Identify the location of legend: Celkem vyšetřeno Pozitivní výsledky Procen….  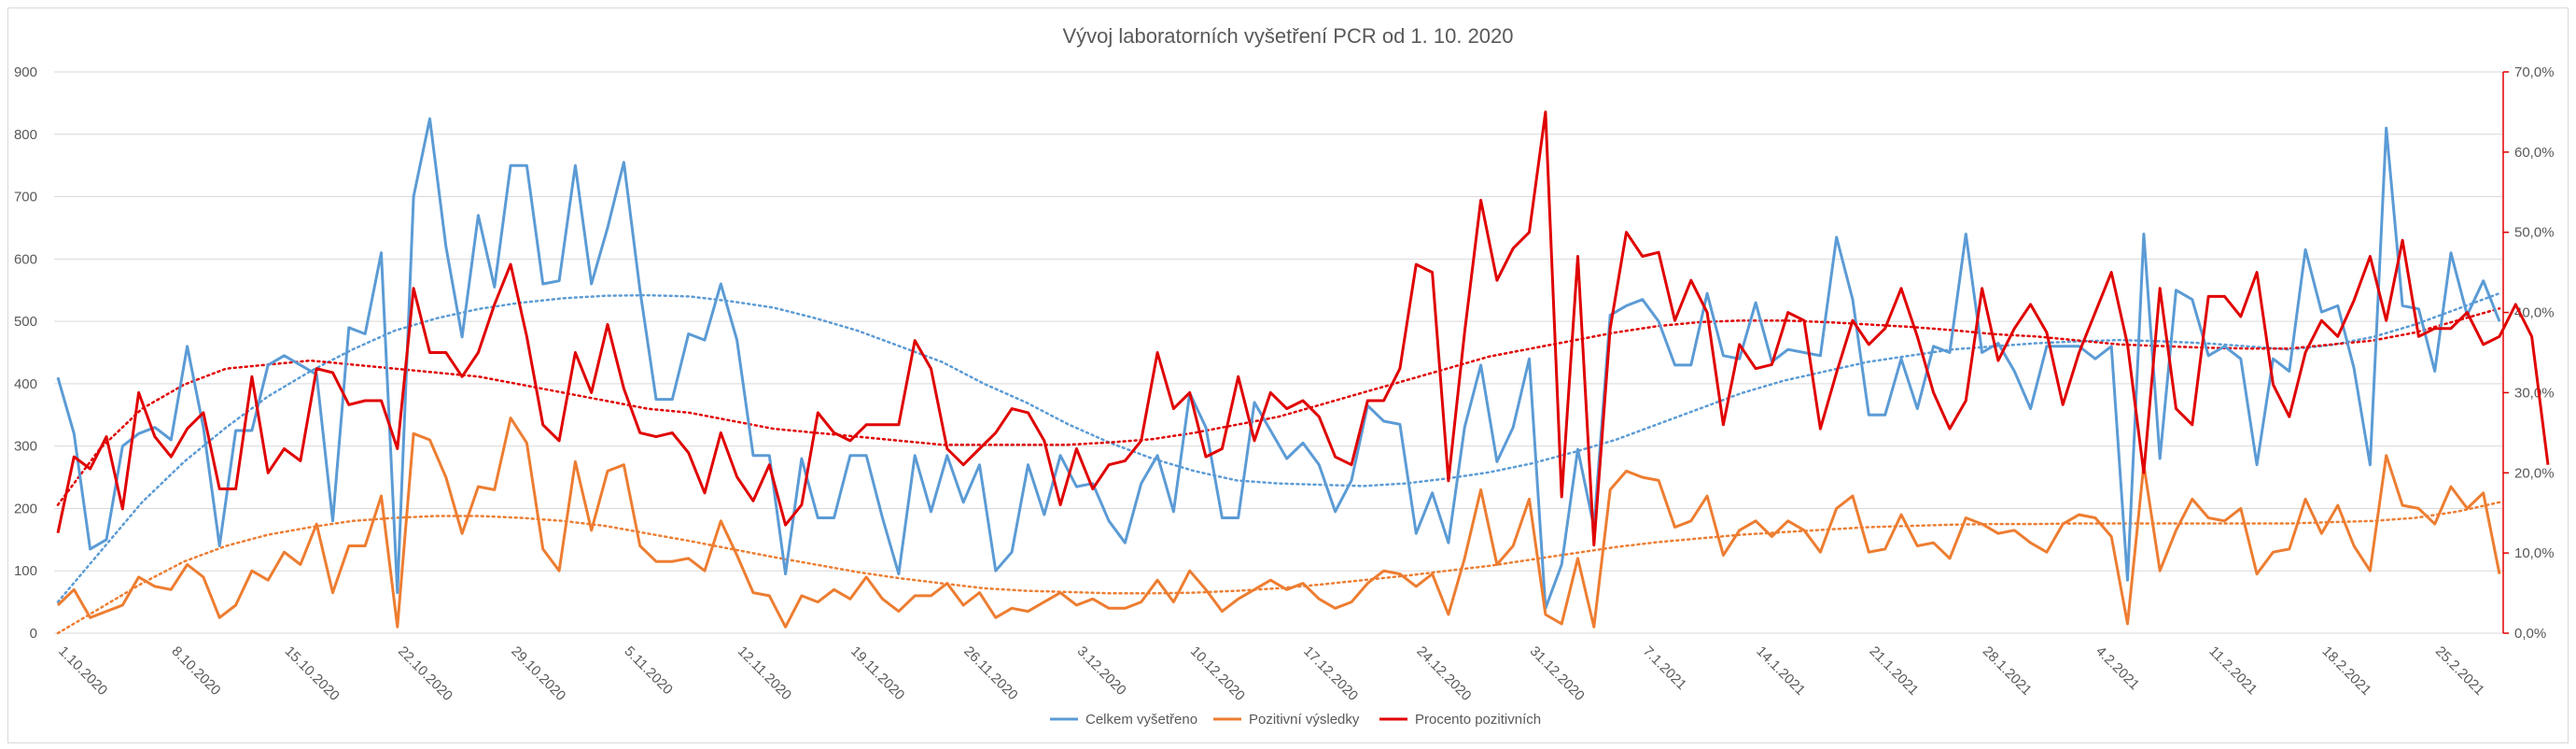
(1295, 720).